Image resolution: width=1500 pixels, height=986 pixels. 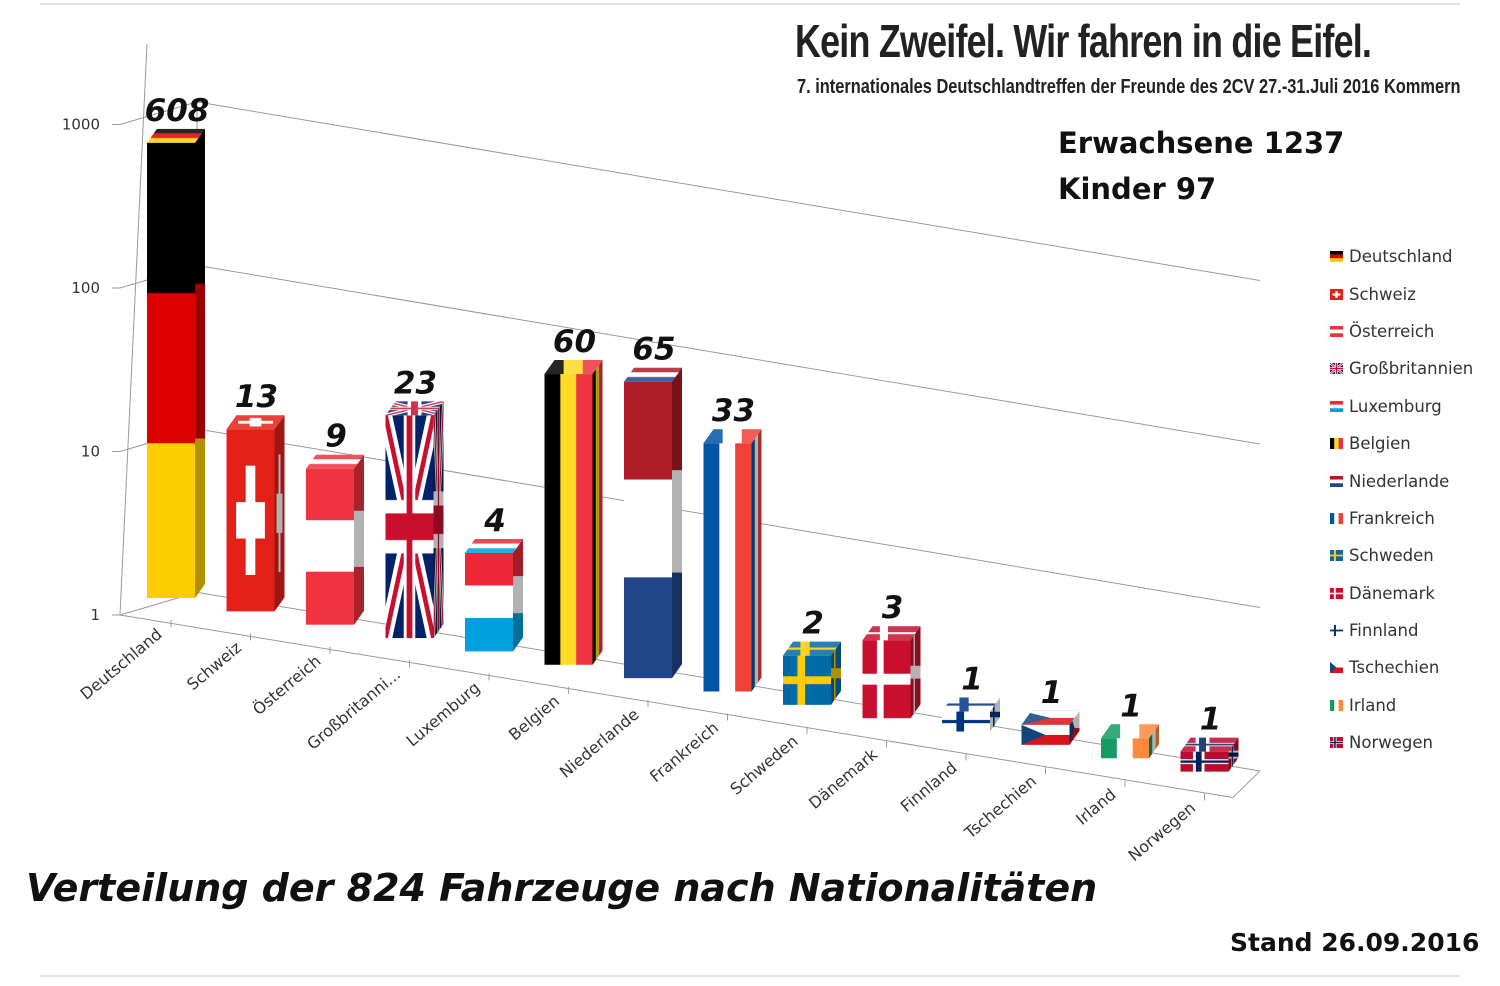 What do you see at coordinates (1401, 256) in the screenshot?
I see `legend-item-de: Deutschland` at bounding box center [1401, 256].